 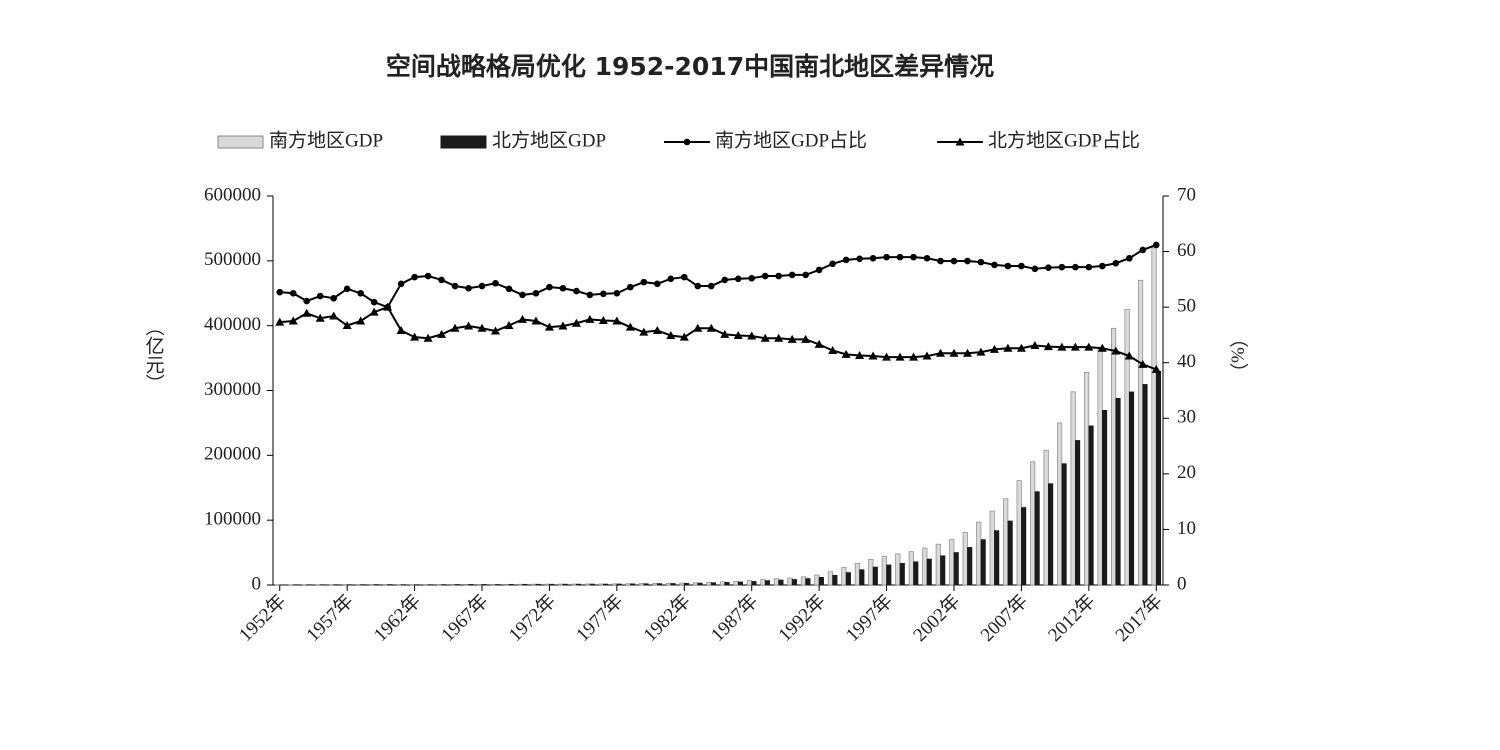 I want to click on y2-tick-label: 30, so click(x=1186, y=417).